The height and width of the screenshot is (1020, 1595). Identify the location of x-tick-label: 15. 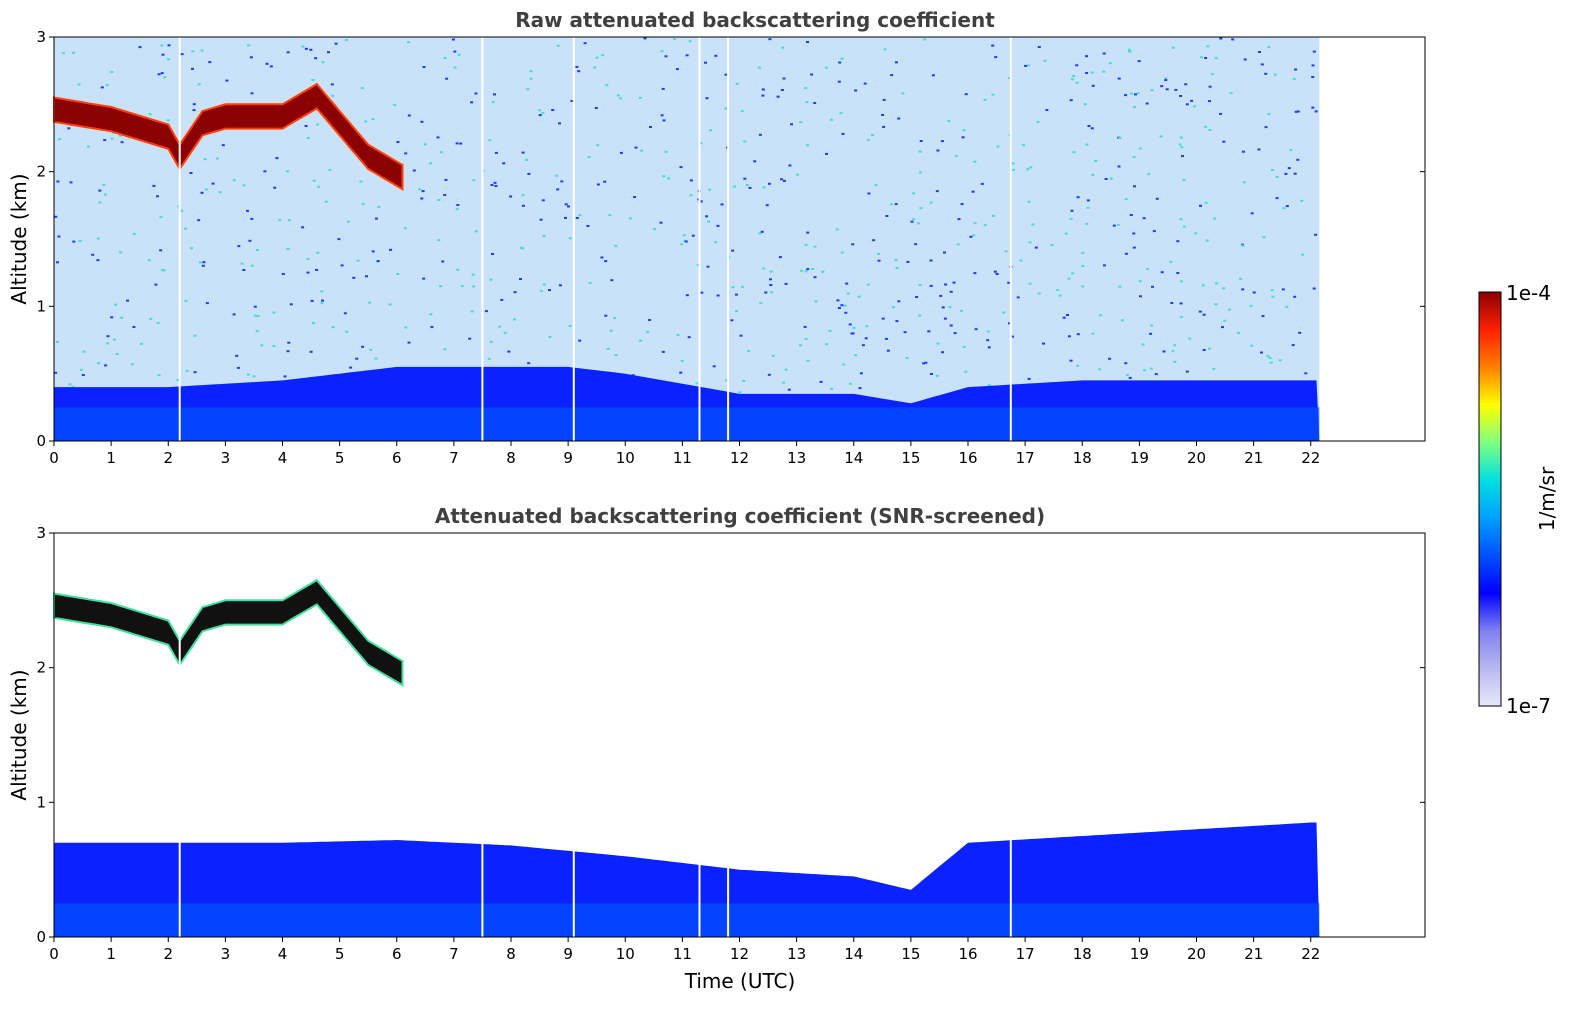
(910, 458).